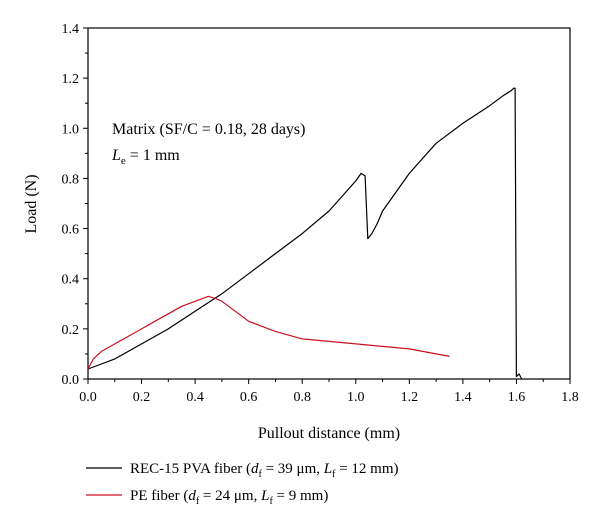  What do you see at coordinates (71, 380) in the screenshot?
I see `y-tick-label-0: 0.0` at bounding box center [71, 380].